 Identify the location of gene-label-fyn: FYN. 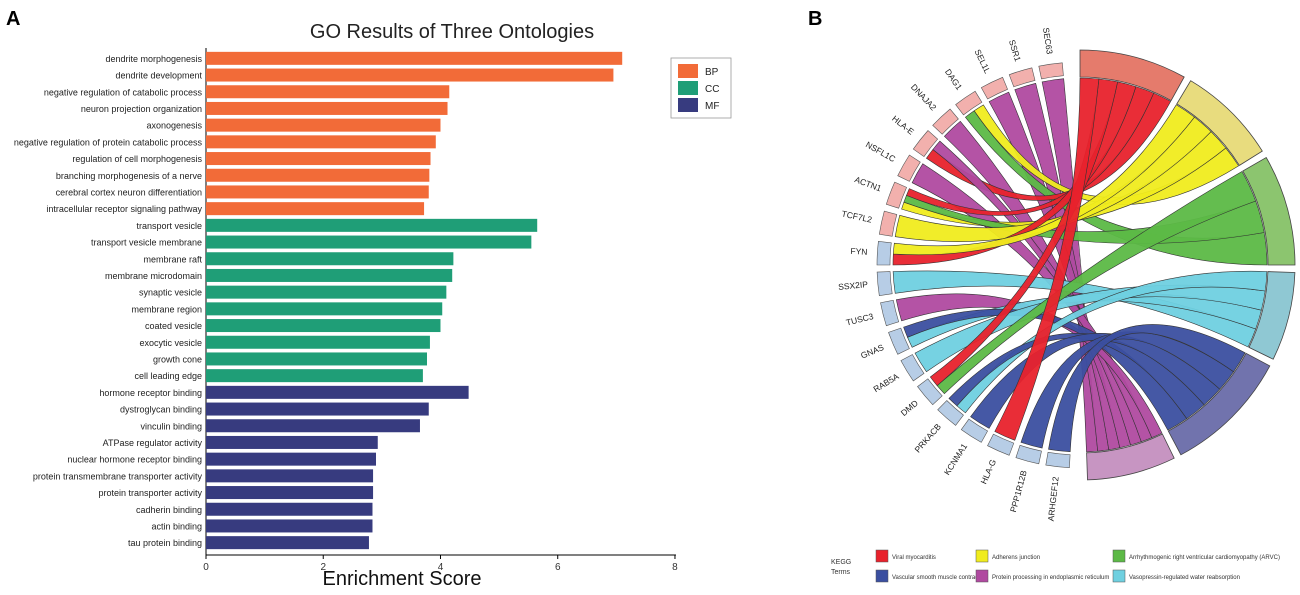
(859, 251).